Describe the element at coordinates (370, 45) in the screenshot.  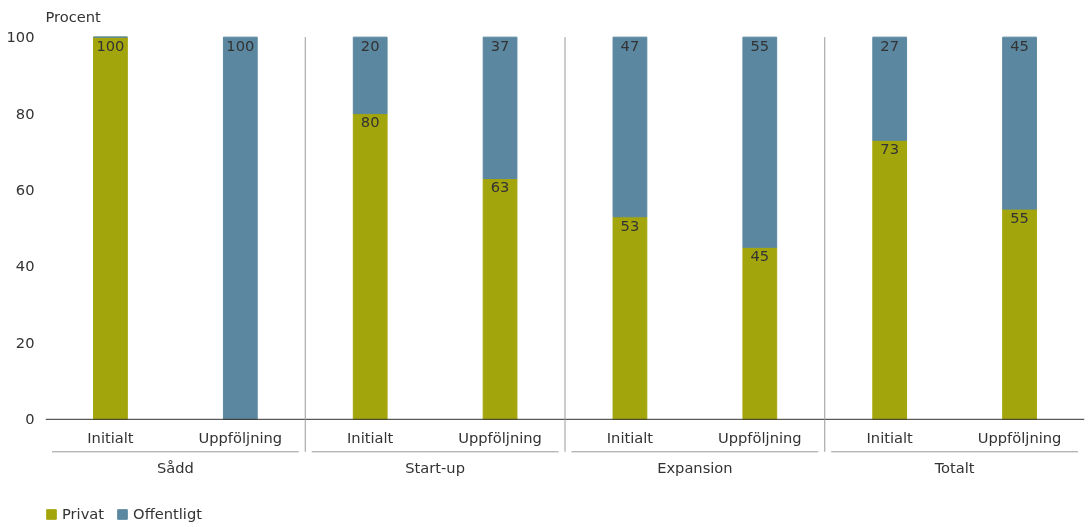
I see `data-label: 20` at that location.